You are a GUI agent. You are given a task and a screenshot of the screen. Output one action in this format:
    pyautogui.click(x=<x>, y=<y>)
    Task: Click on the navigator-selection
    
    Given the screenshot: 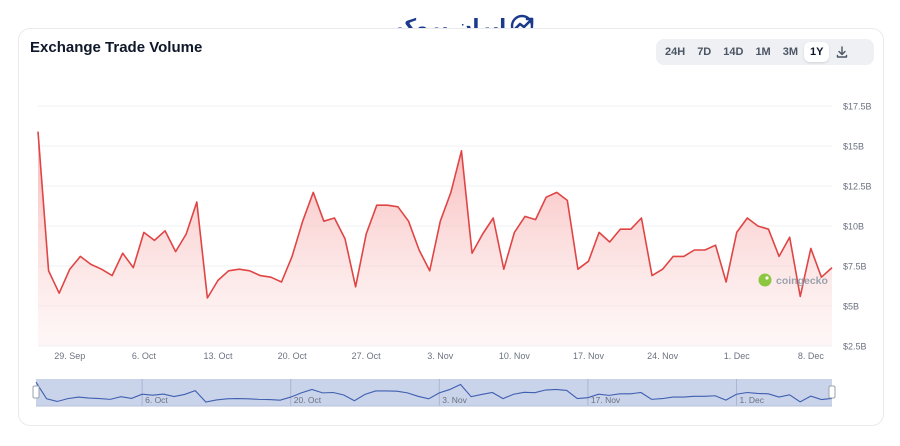 What is the action you would take?
    pyautogui.click(x=434, y=392)
    